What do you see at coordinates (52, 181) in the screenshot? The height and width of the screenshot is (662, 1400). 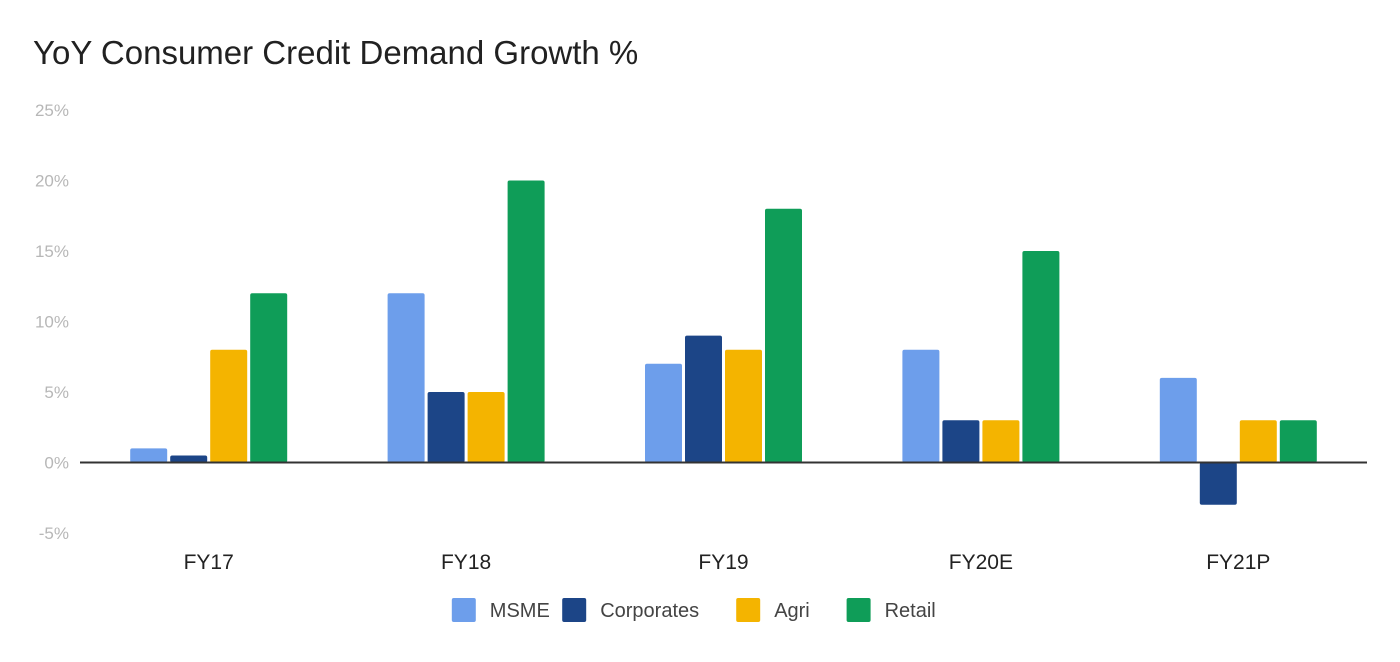 I see `y-tick-label: 20%` at bounding box center [52, 181].